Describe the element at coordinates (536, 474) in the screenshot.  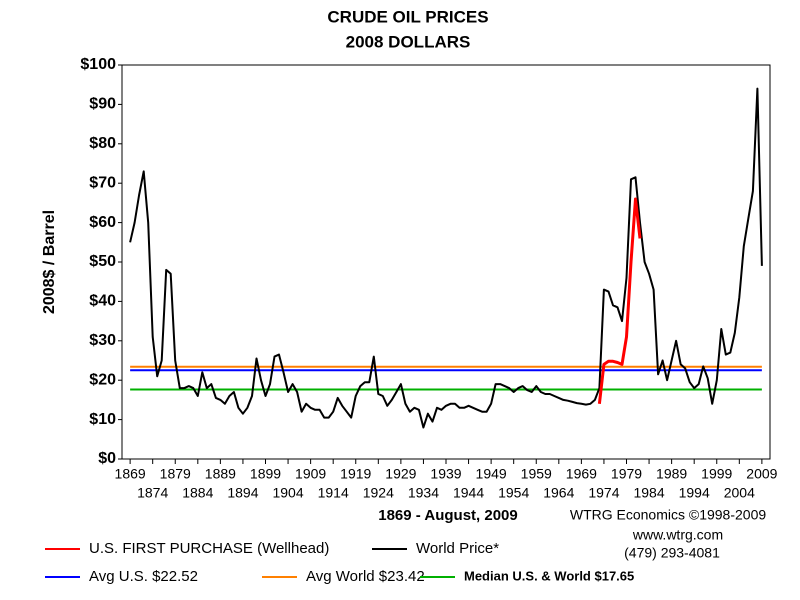
I see `x-tick-label: 1959` at that location.